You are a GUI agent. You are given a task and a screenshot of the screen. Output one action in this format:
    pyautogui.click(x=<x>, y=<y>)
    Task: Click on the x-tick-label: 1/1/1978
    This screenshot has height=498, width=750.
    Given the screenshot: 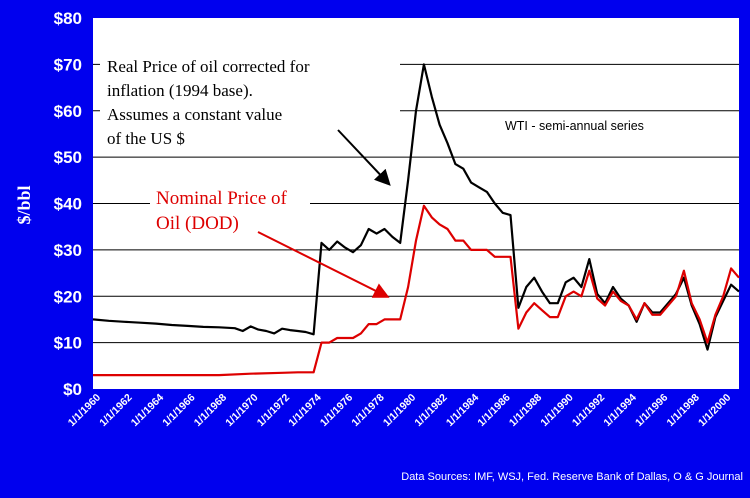 What is the action you would take?
    pyautogui.click(x=367, y=410)
    